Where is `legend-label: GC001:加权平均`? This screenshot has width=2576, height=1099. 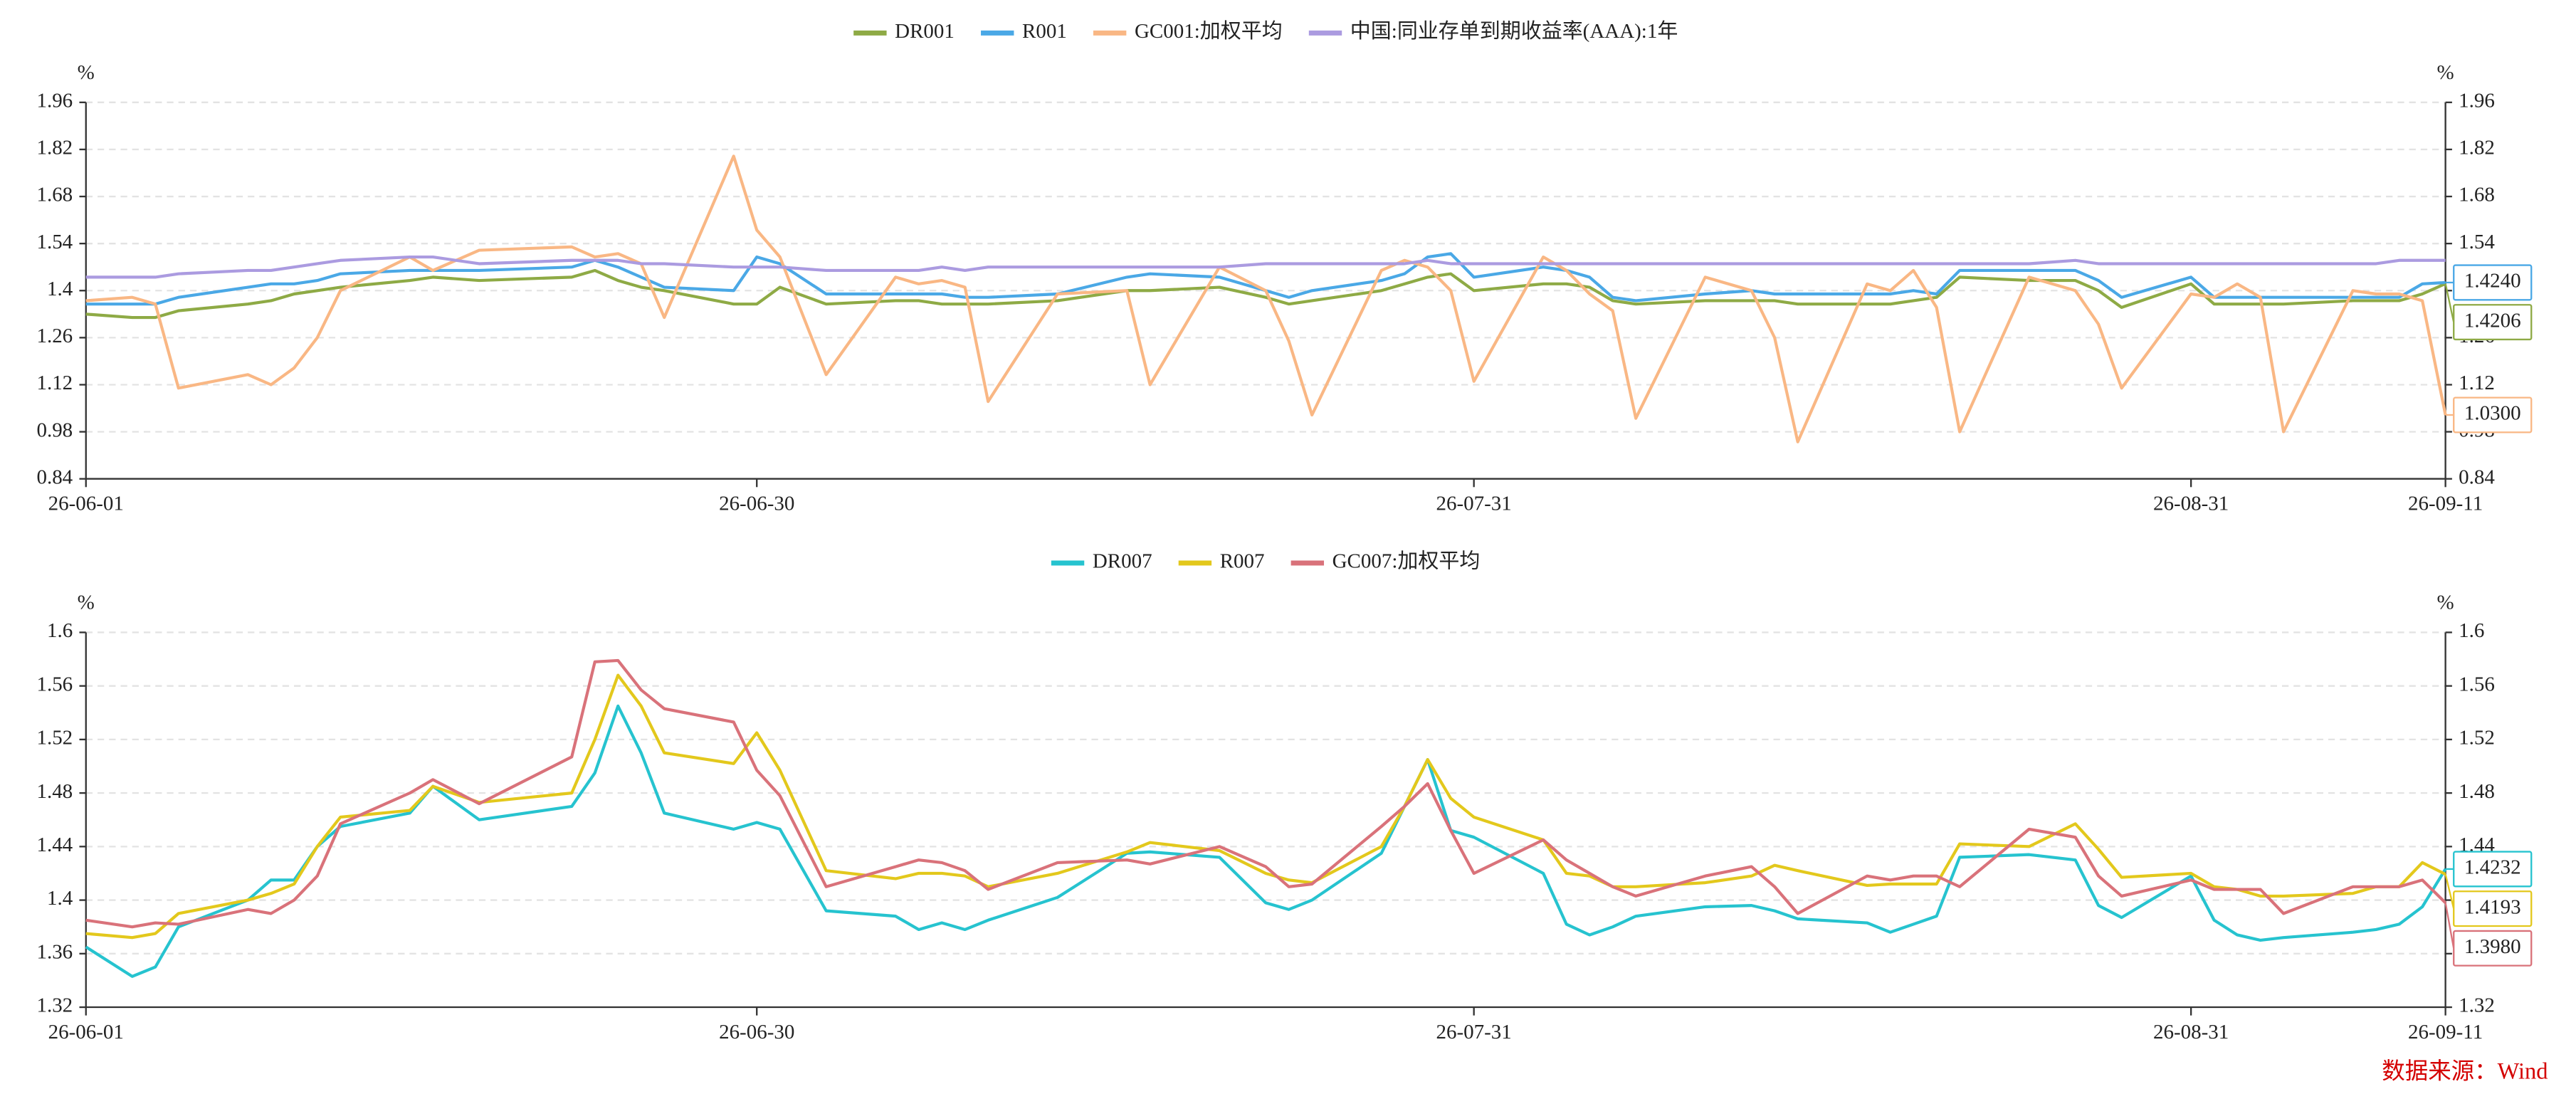 legend-label: GC001:加权平均 is located at coordinates (1209, 31).